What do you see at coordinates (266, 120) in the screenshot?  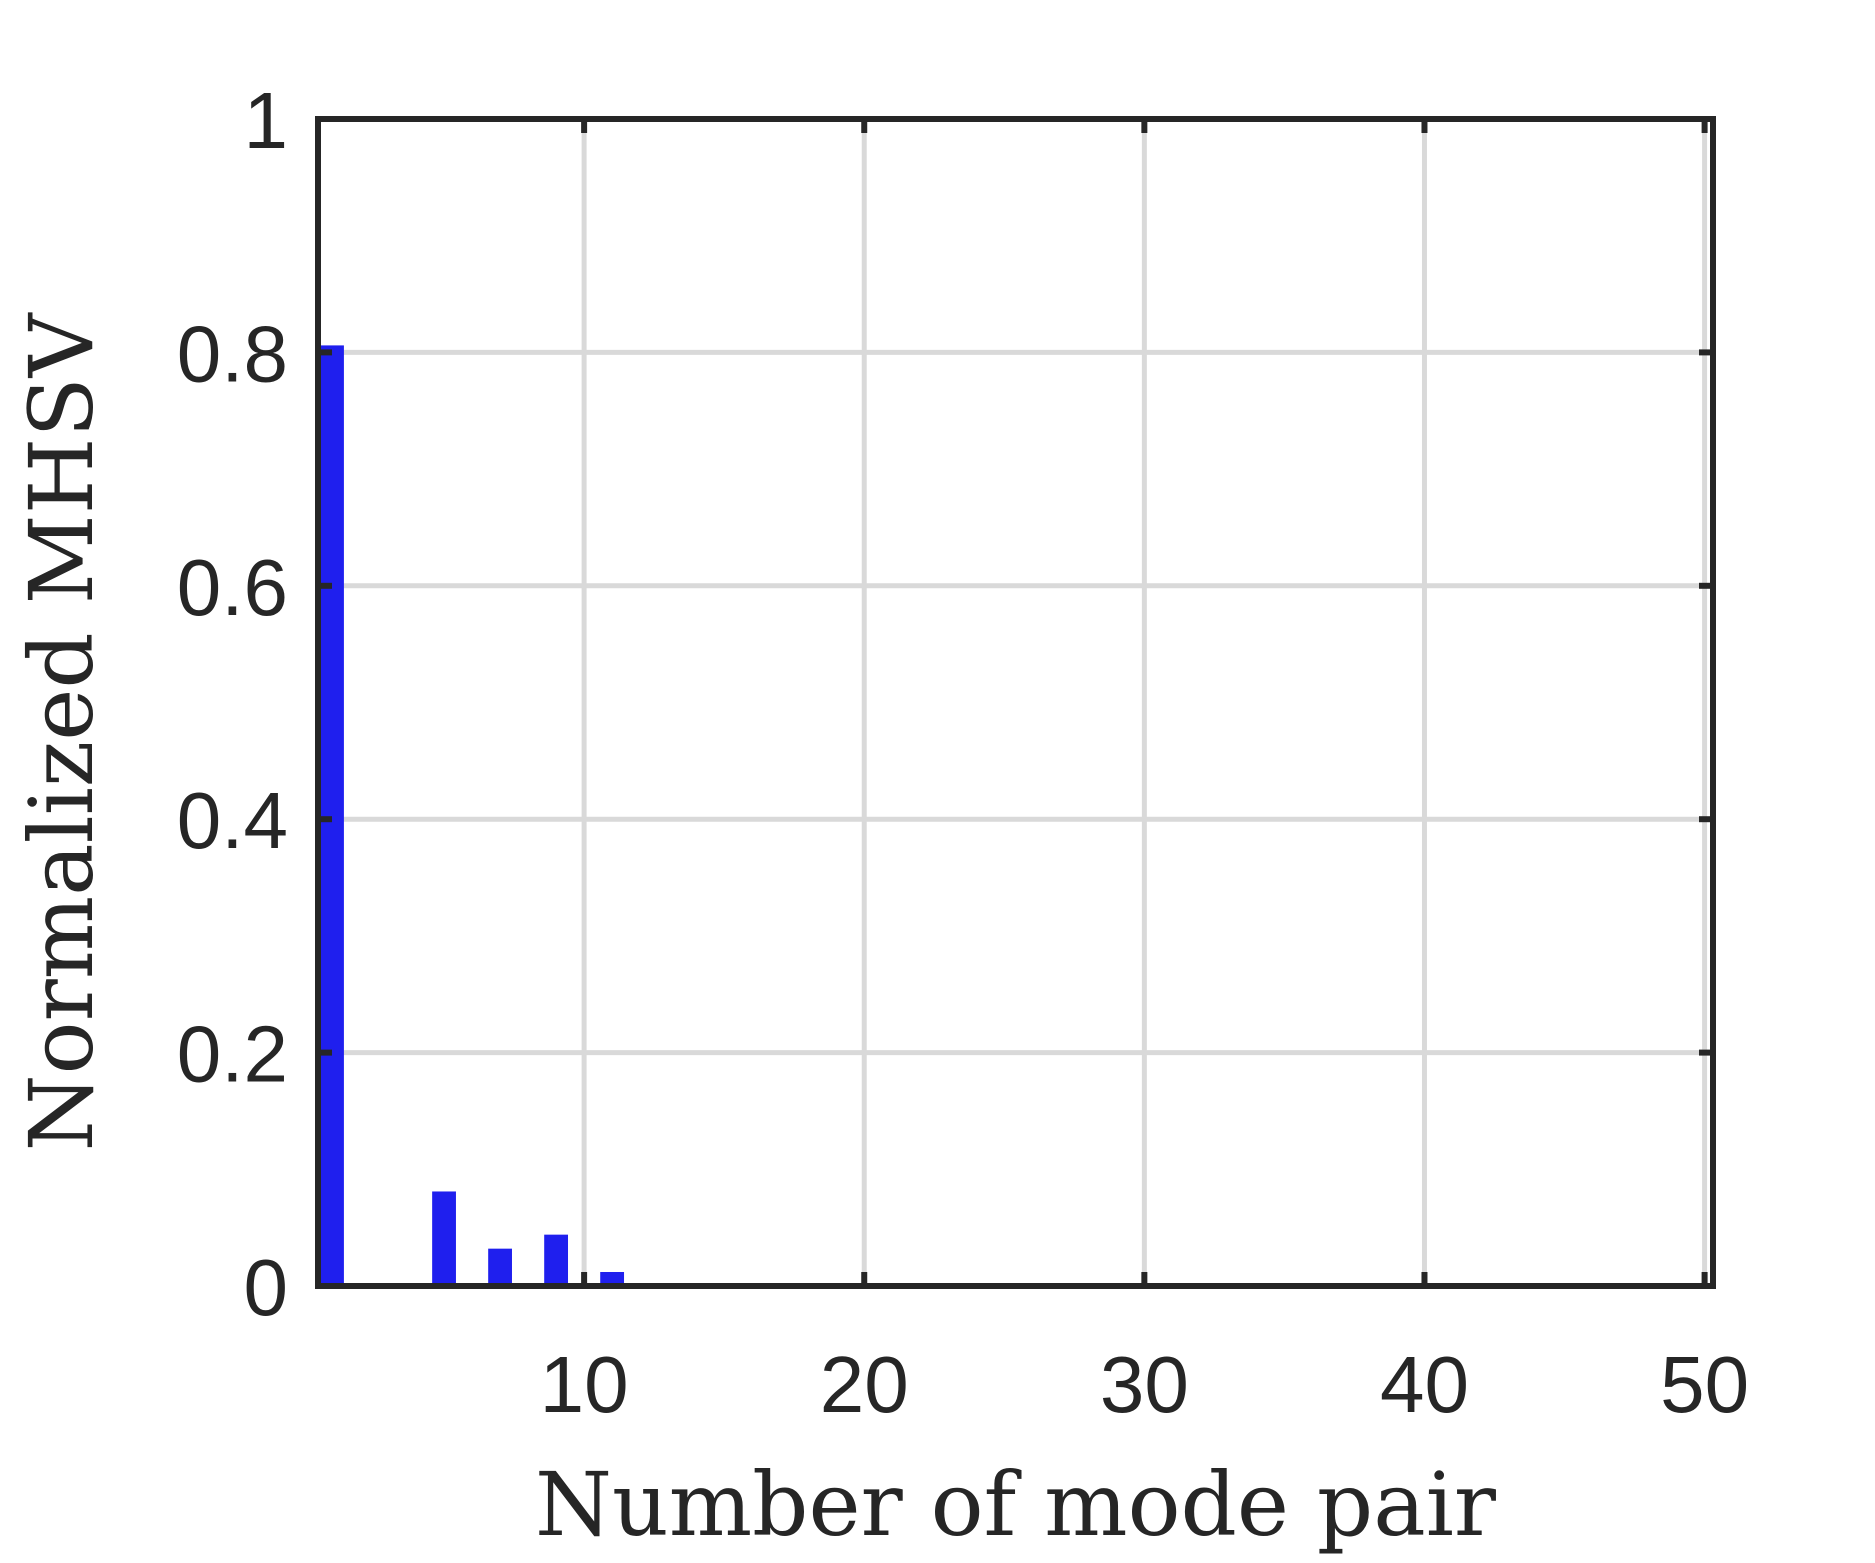 I see `y-tick-label: 1` at bounding box center [266, 120].